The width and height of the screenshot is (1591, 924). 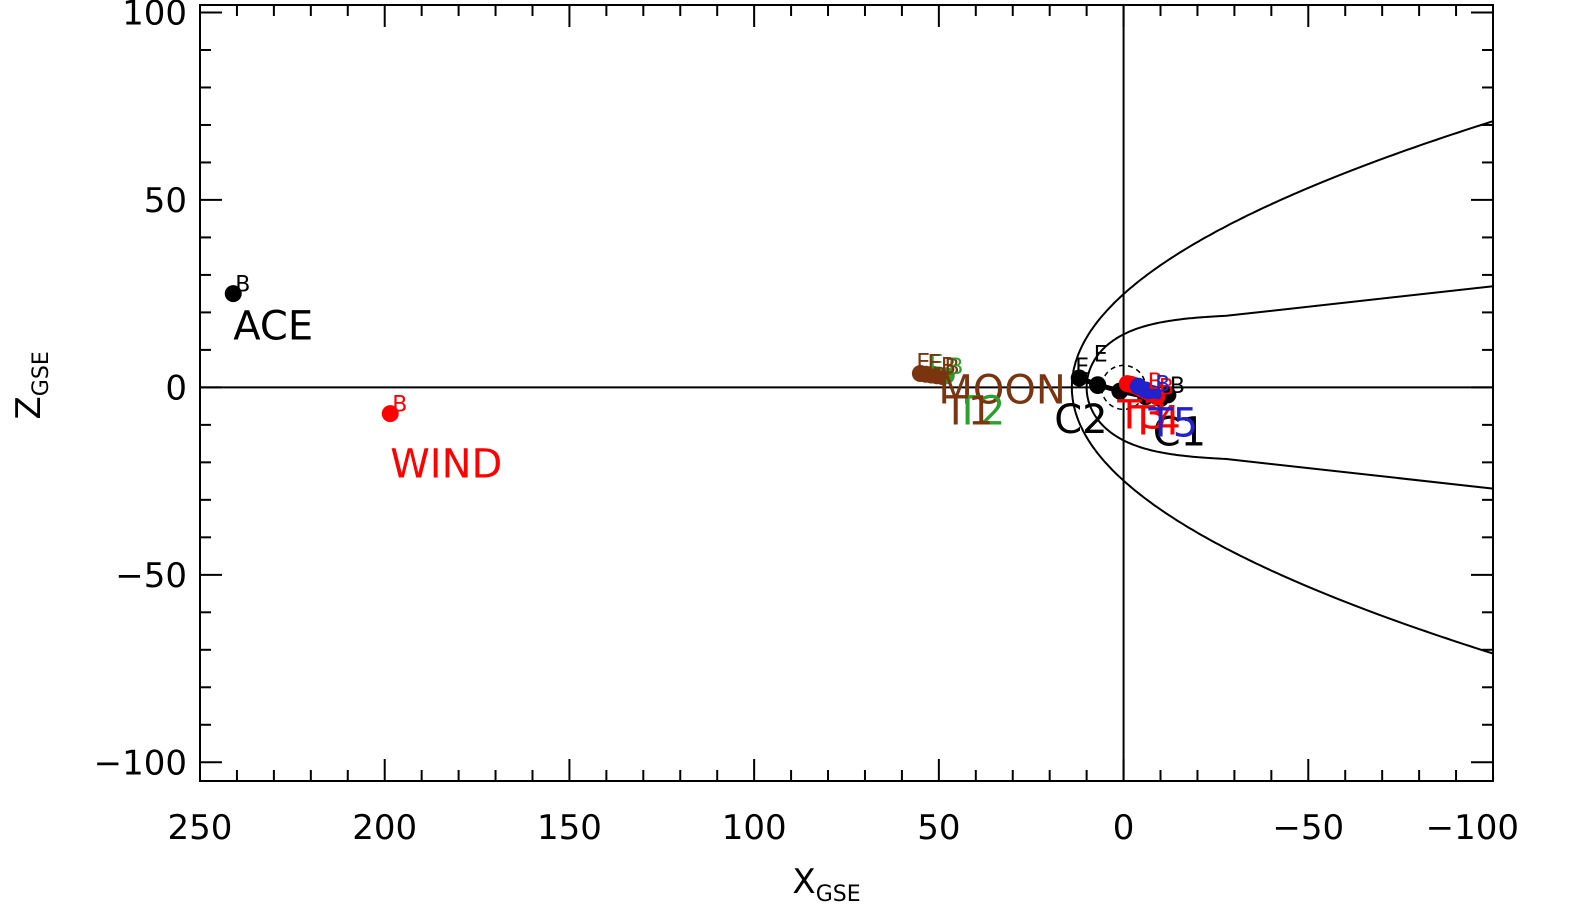 I want to click on y-axis-title-sub: GSE, so click(x=41, y=373).